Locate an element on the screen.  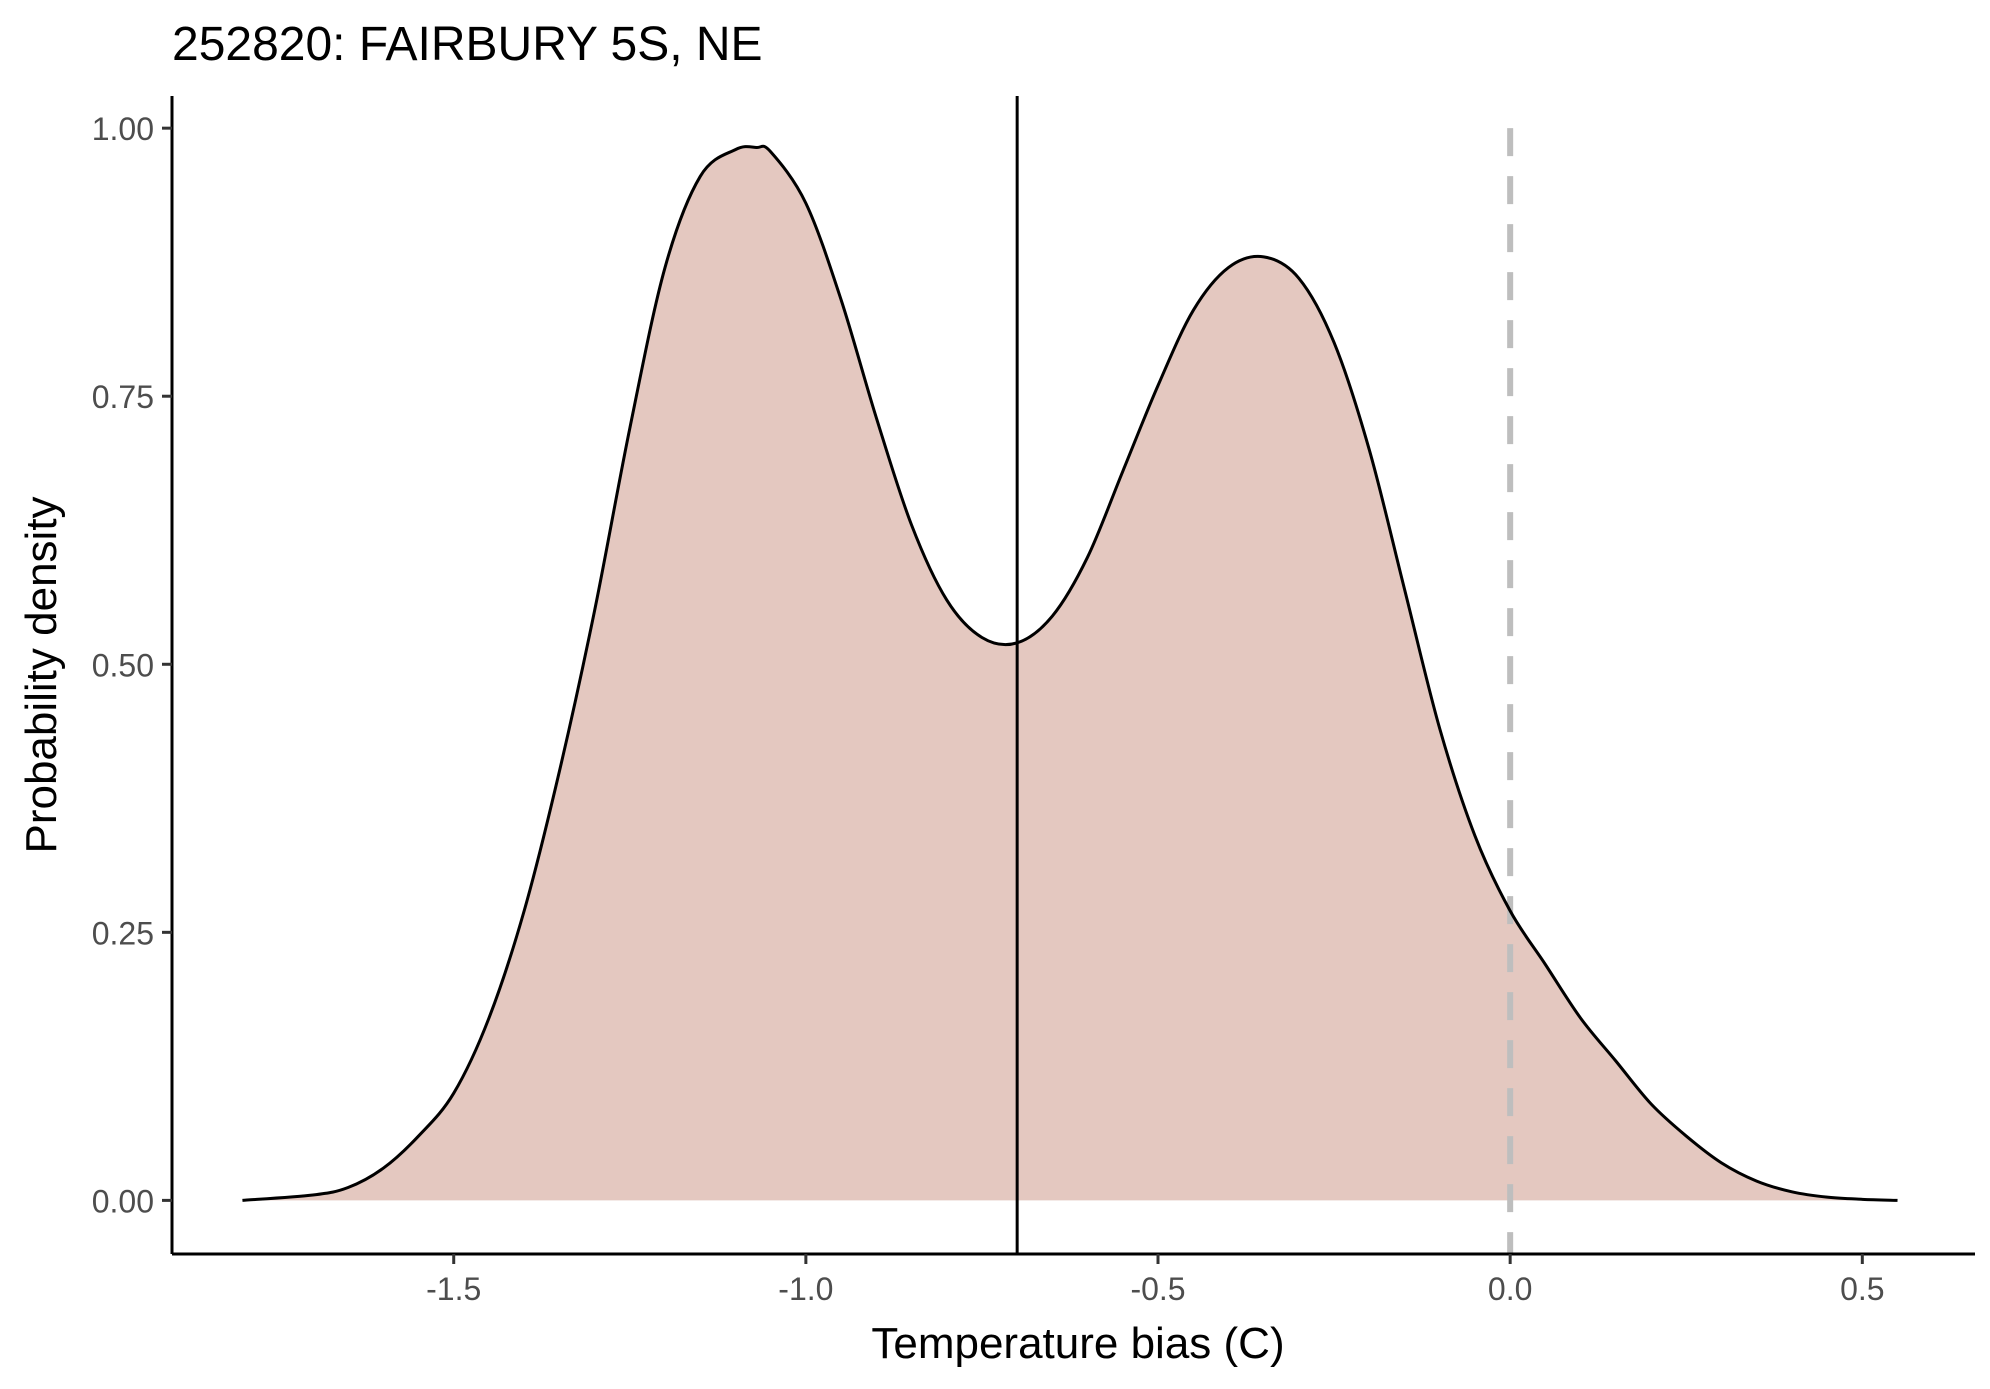
x-tick-label: -1.5 is located at coordinates (453, 1289).